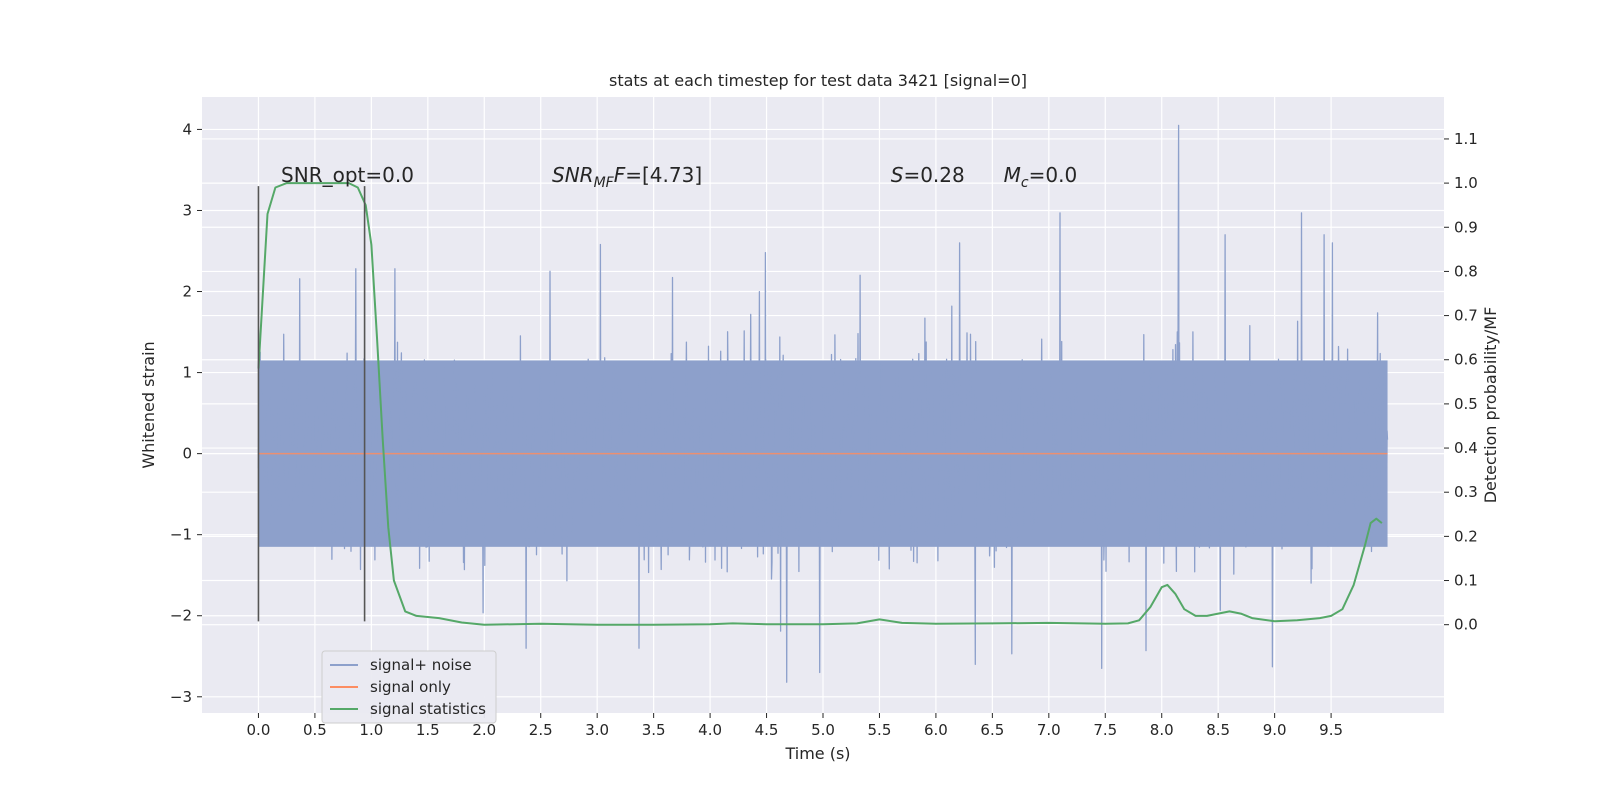  I want to click on annotation-text: Mc=0.0, so click(1041, 177).